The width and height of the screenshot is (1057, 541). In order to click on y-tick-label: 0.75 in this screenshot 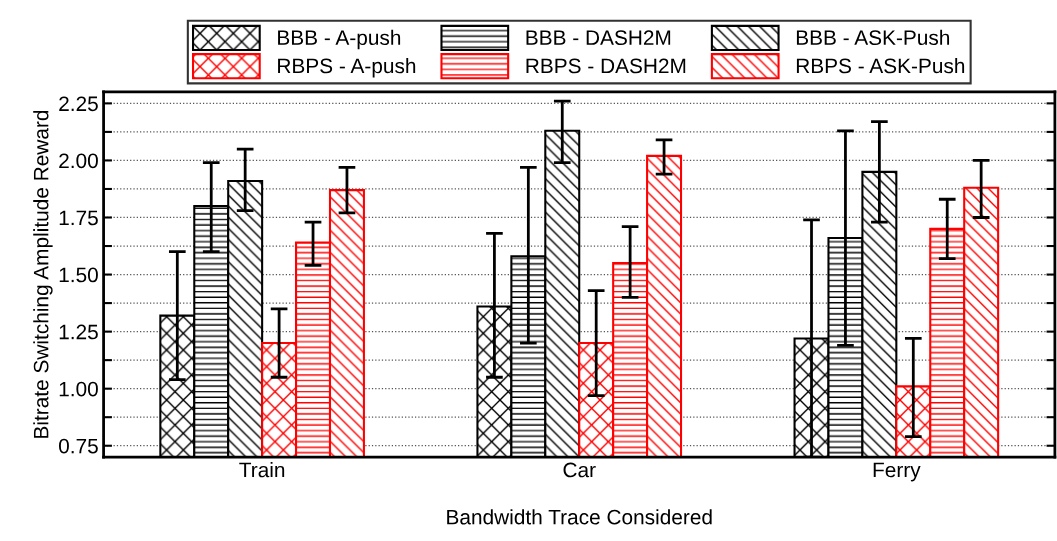, I will do `click(78, 446)`.